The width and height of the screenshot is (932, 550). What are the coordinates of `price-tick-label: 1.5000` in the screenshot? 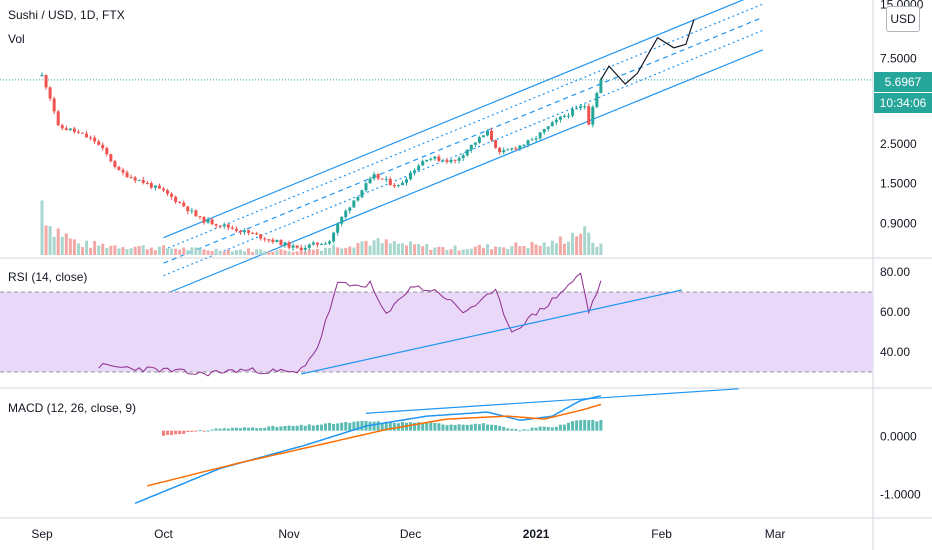 It's located at (898, 184).